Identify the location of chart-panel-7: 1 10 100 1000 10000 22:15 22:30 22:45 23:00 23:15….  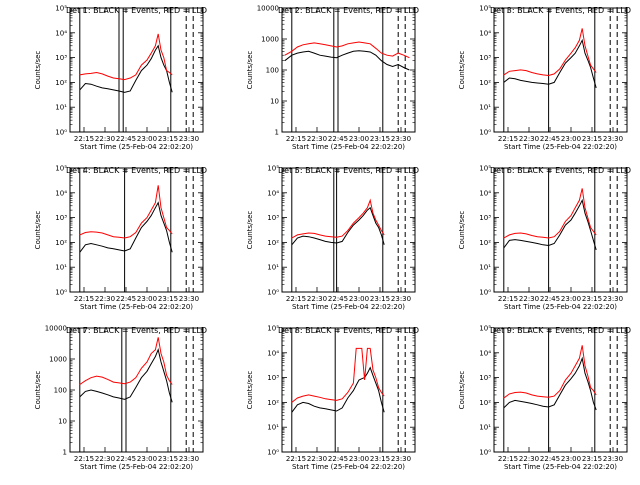
(120, 398).